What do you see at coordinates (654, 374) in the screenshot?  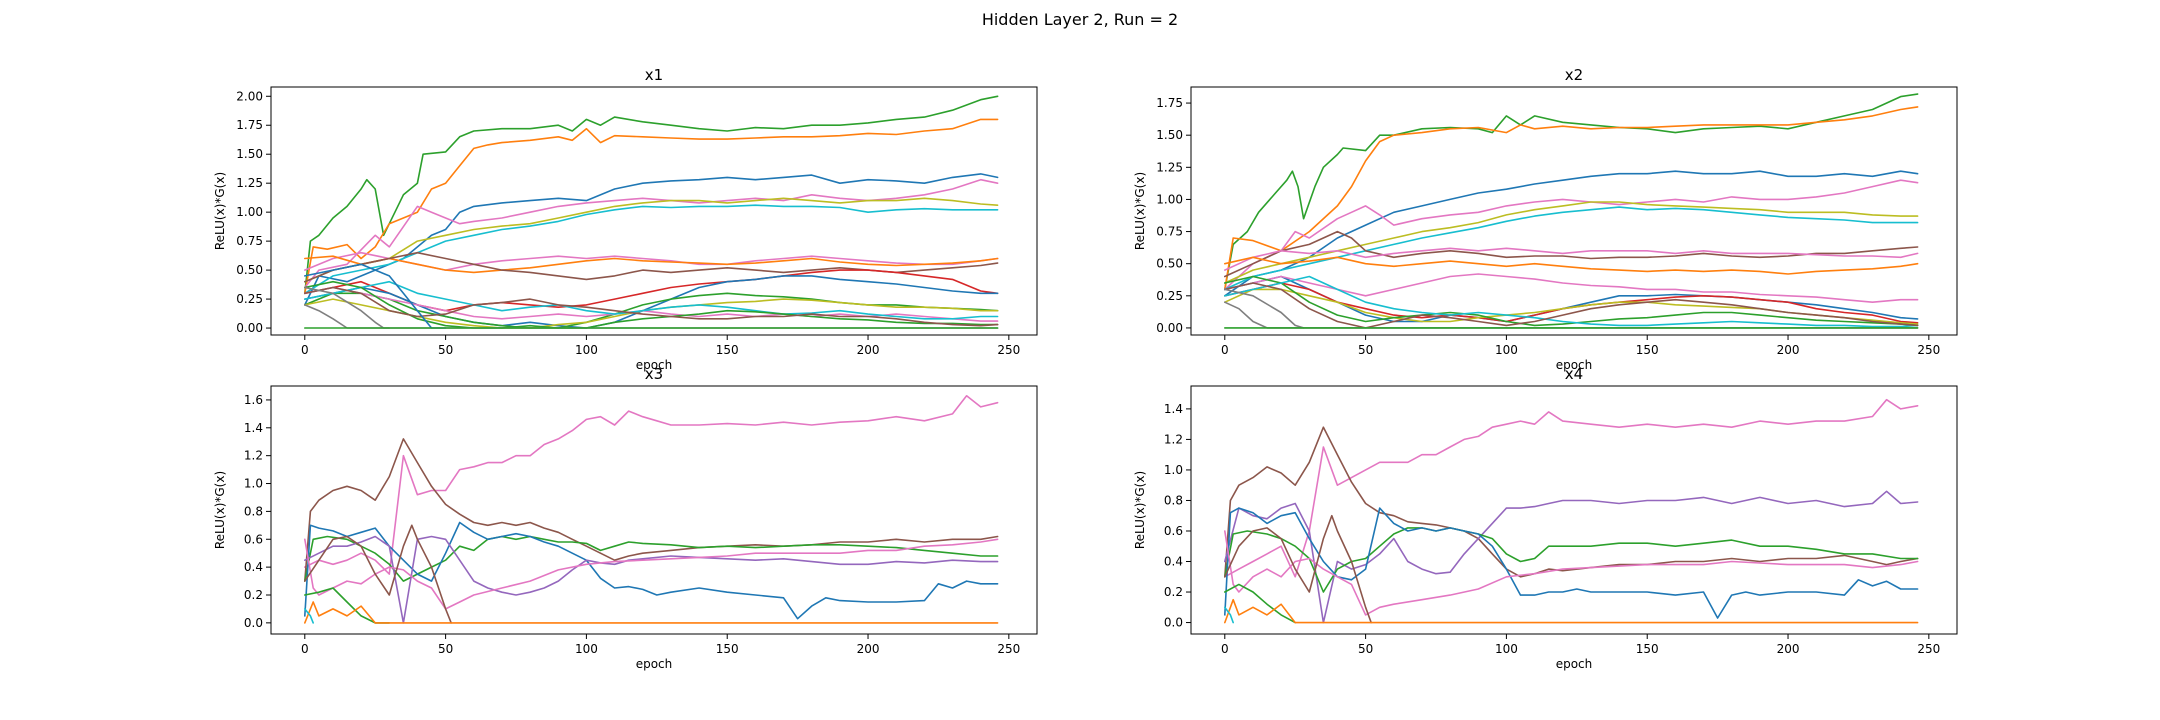 I see `subplot-title: x3` at bounding box center [654, 374].